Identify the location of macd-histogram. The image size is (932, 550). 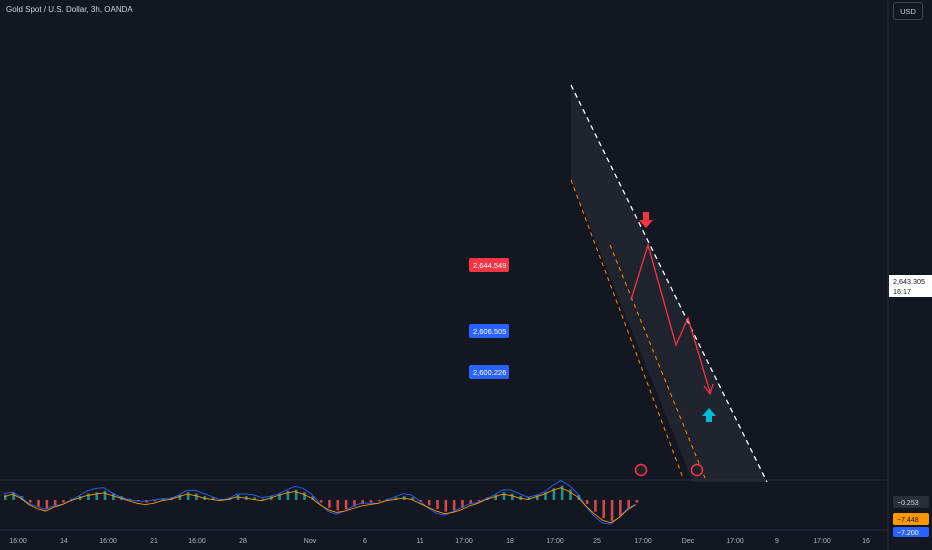
(321, 503).